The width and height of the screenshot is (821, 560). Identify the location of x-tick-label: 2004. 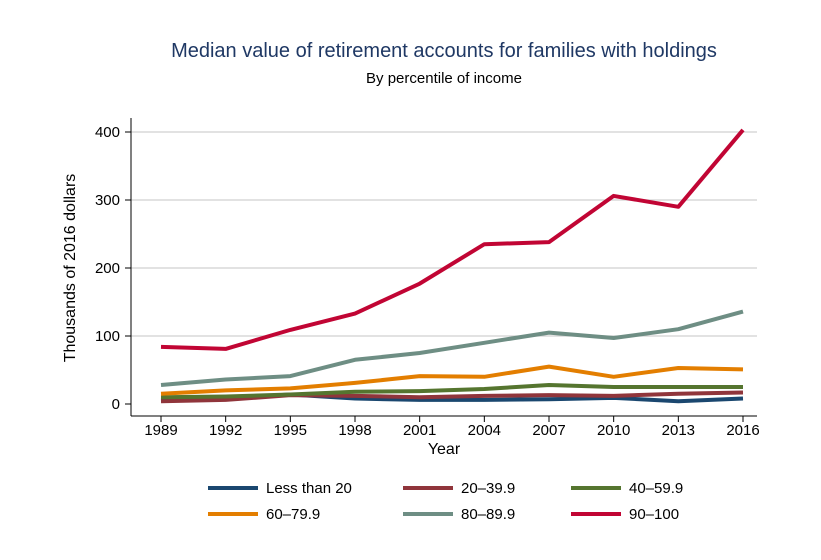
(484, 430).